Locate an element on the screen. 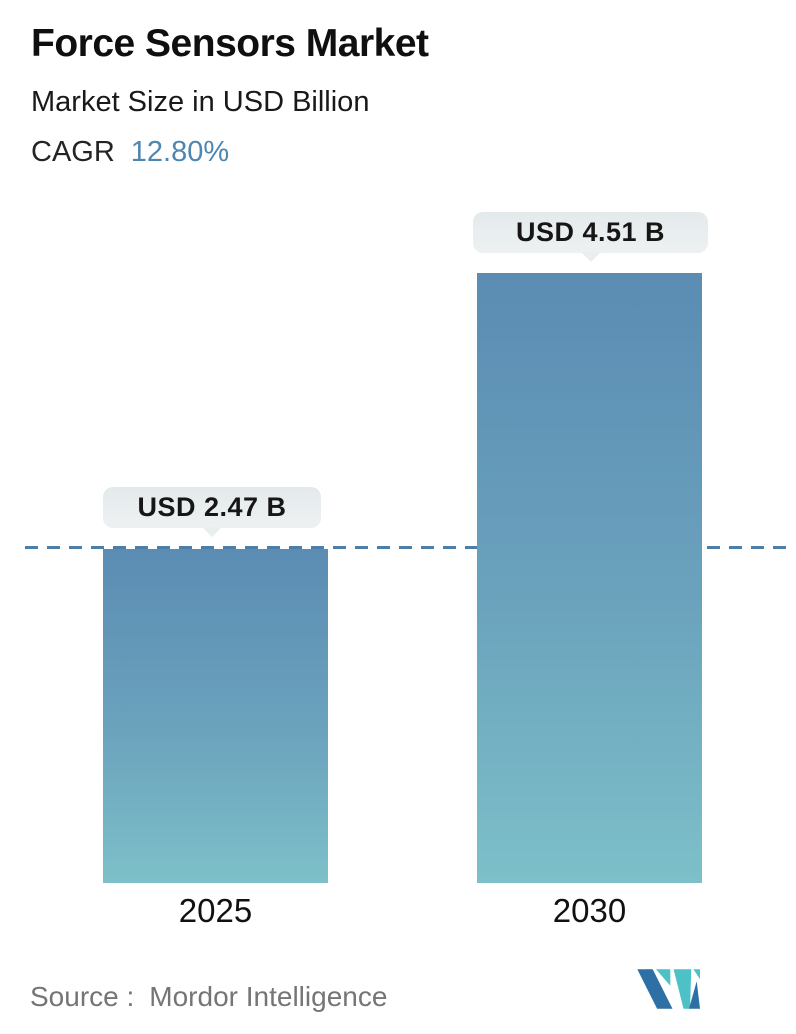 This screenshot has width=796, height=1034. mordor-intelligence-logo is located at coordinates (668, 989).